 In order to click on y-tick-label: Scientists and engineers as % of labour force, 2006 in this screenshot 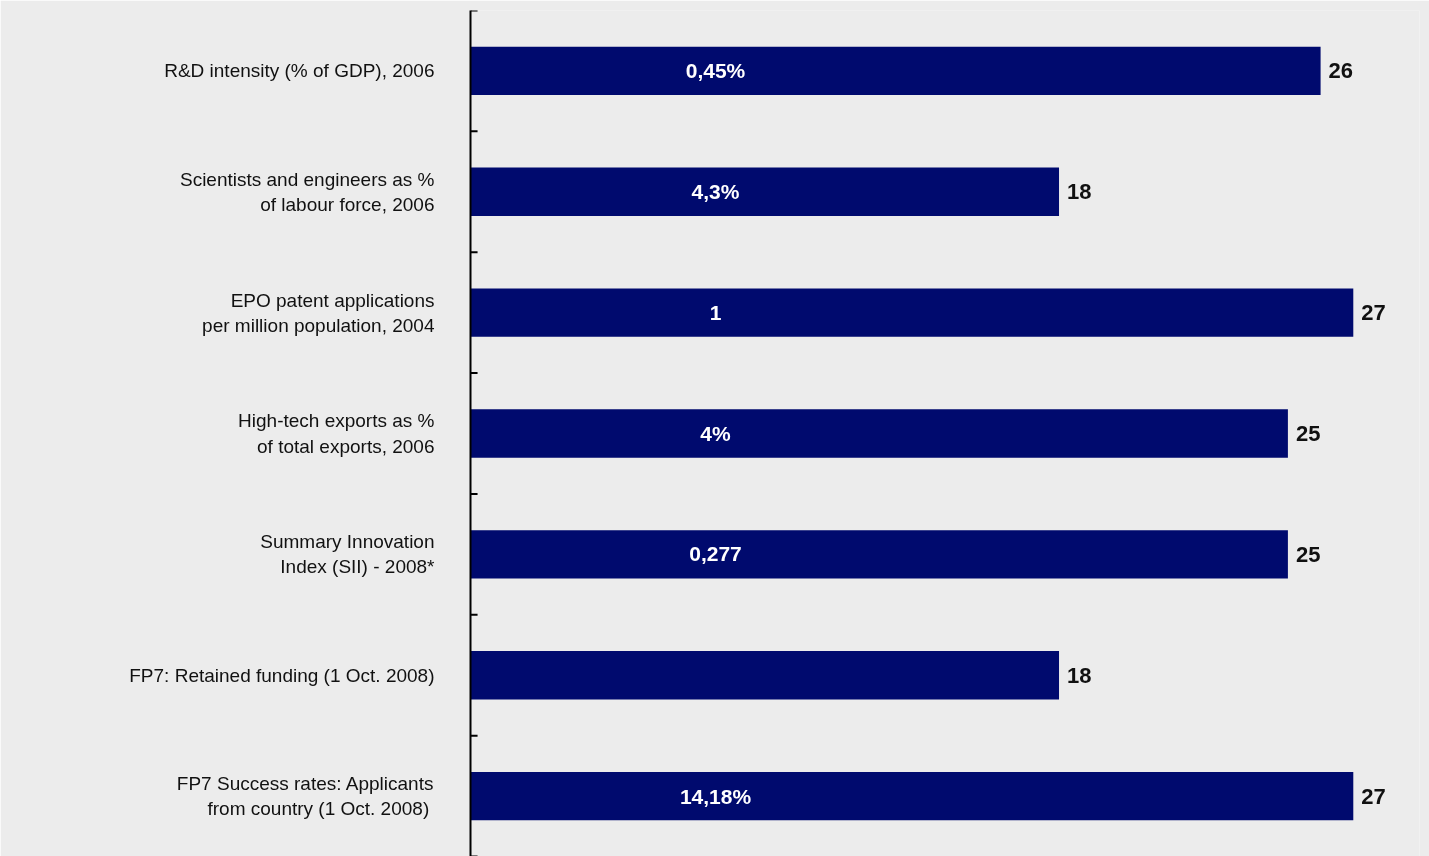, I will do `click(307, 191)`.